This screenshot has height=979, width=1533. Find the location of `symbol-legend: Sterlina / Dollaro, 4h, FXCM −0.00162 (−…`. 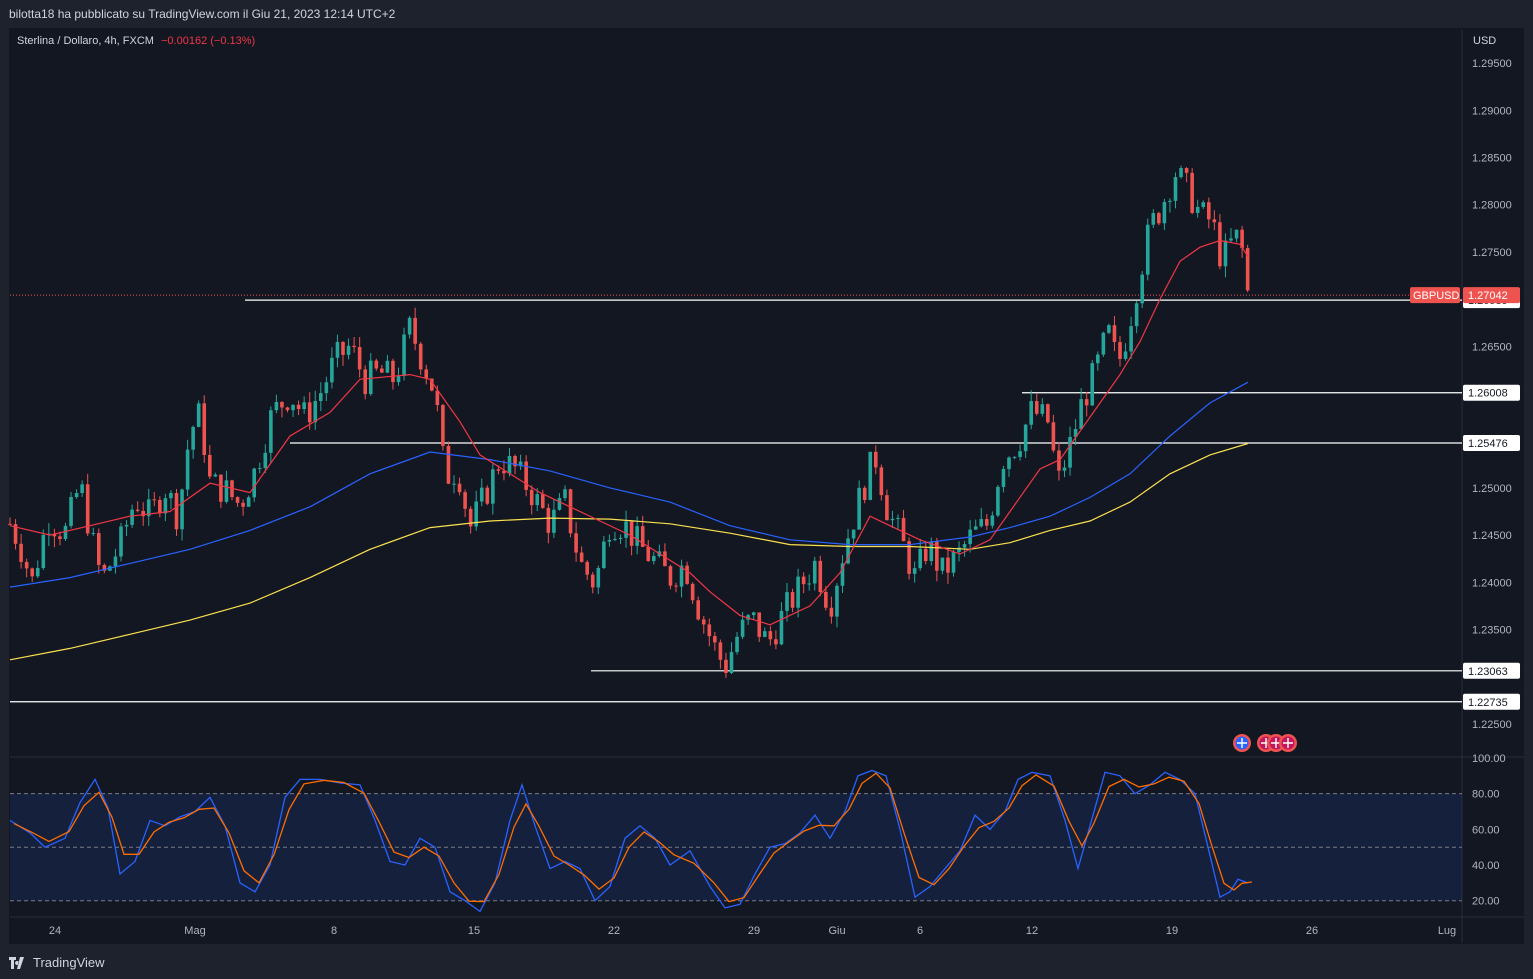

symbol-legend: Sterlina / Dollaro, 4h, FXCM −0.00162 (−… is located at coordinates (136, 41).